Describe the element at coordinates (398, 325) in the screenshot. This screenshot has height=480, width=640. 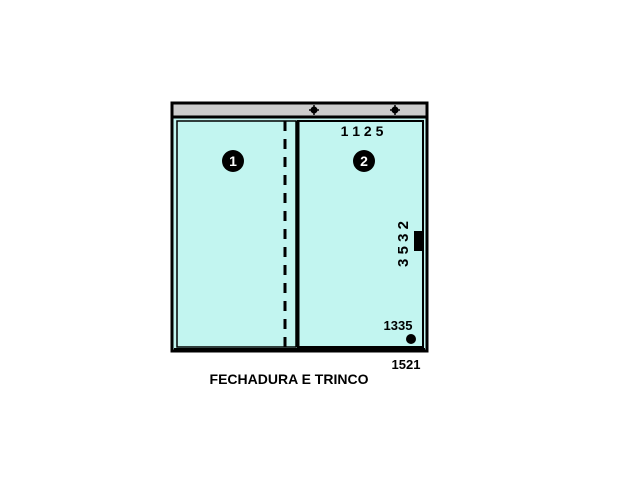
I see `handle-code-label: 1335` at that location.